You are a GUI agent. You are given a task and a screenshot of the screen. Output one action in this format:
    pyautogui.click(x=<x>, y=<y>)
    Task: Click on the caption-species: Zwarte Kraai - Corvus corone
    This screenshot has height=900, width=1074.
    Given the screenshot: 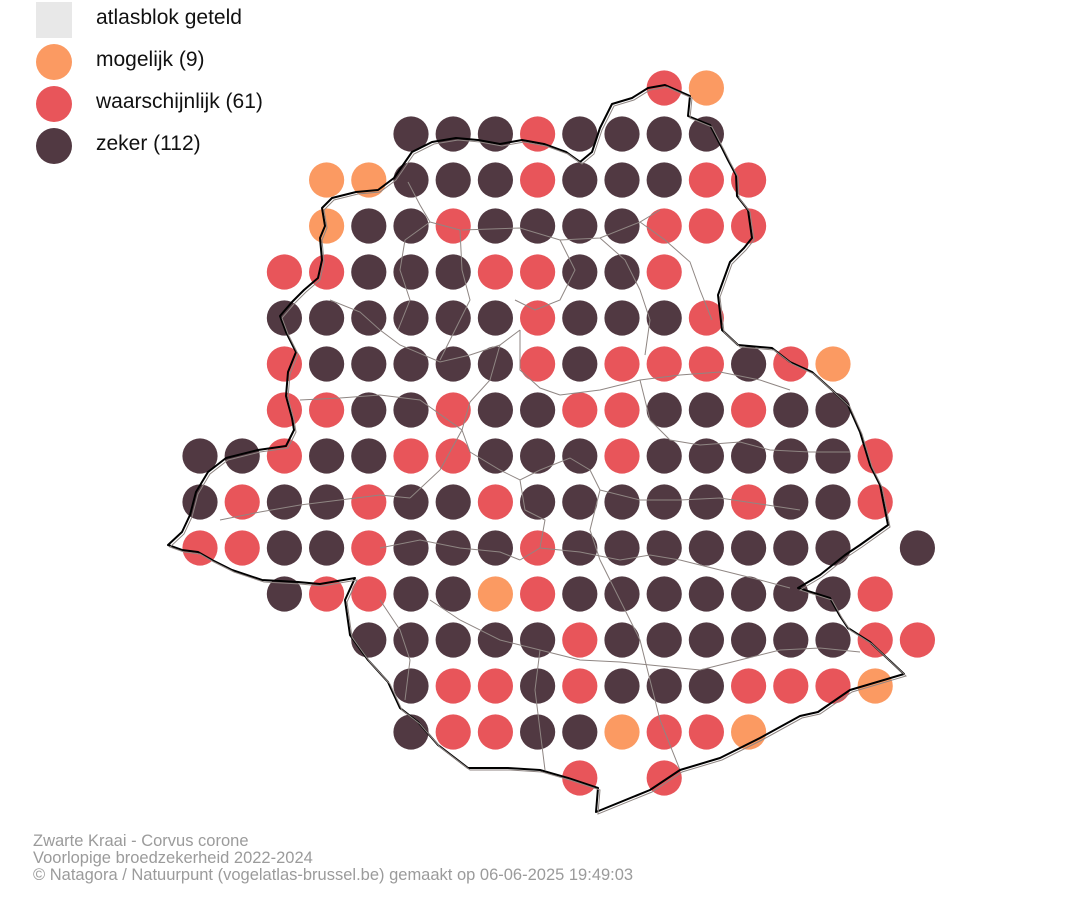 What is the action you would take?
    pyautogui.click(x=141, y=841)
    